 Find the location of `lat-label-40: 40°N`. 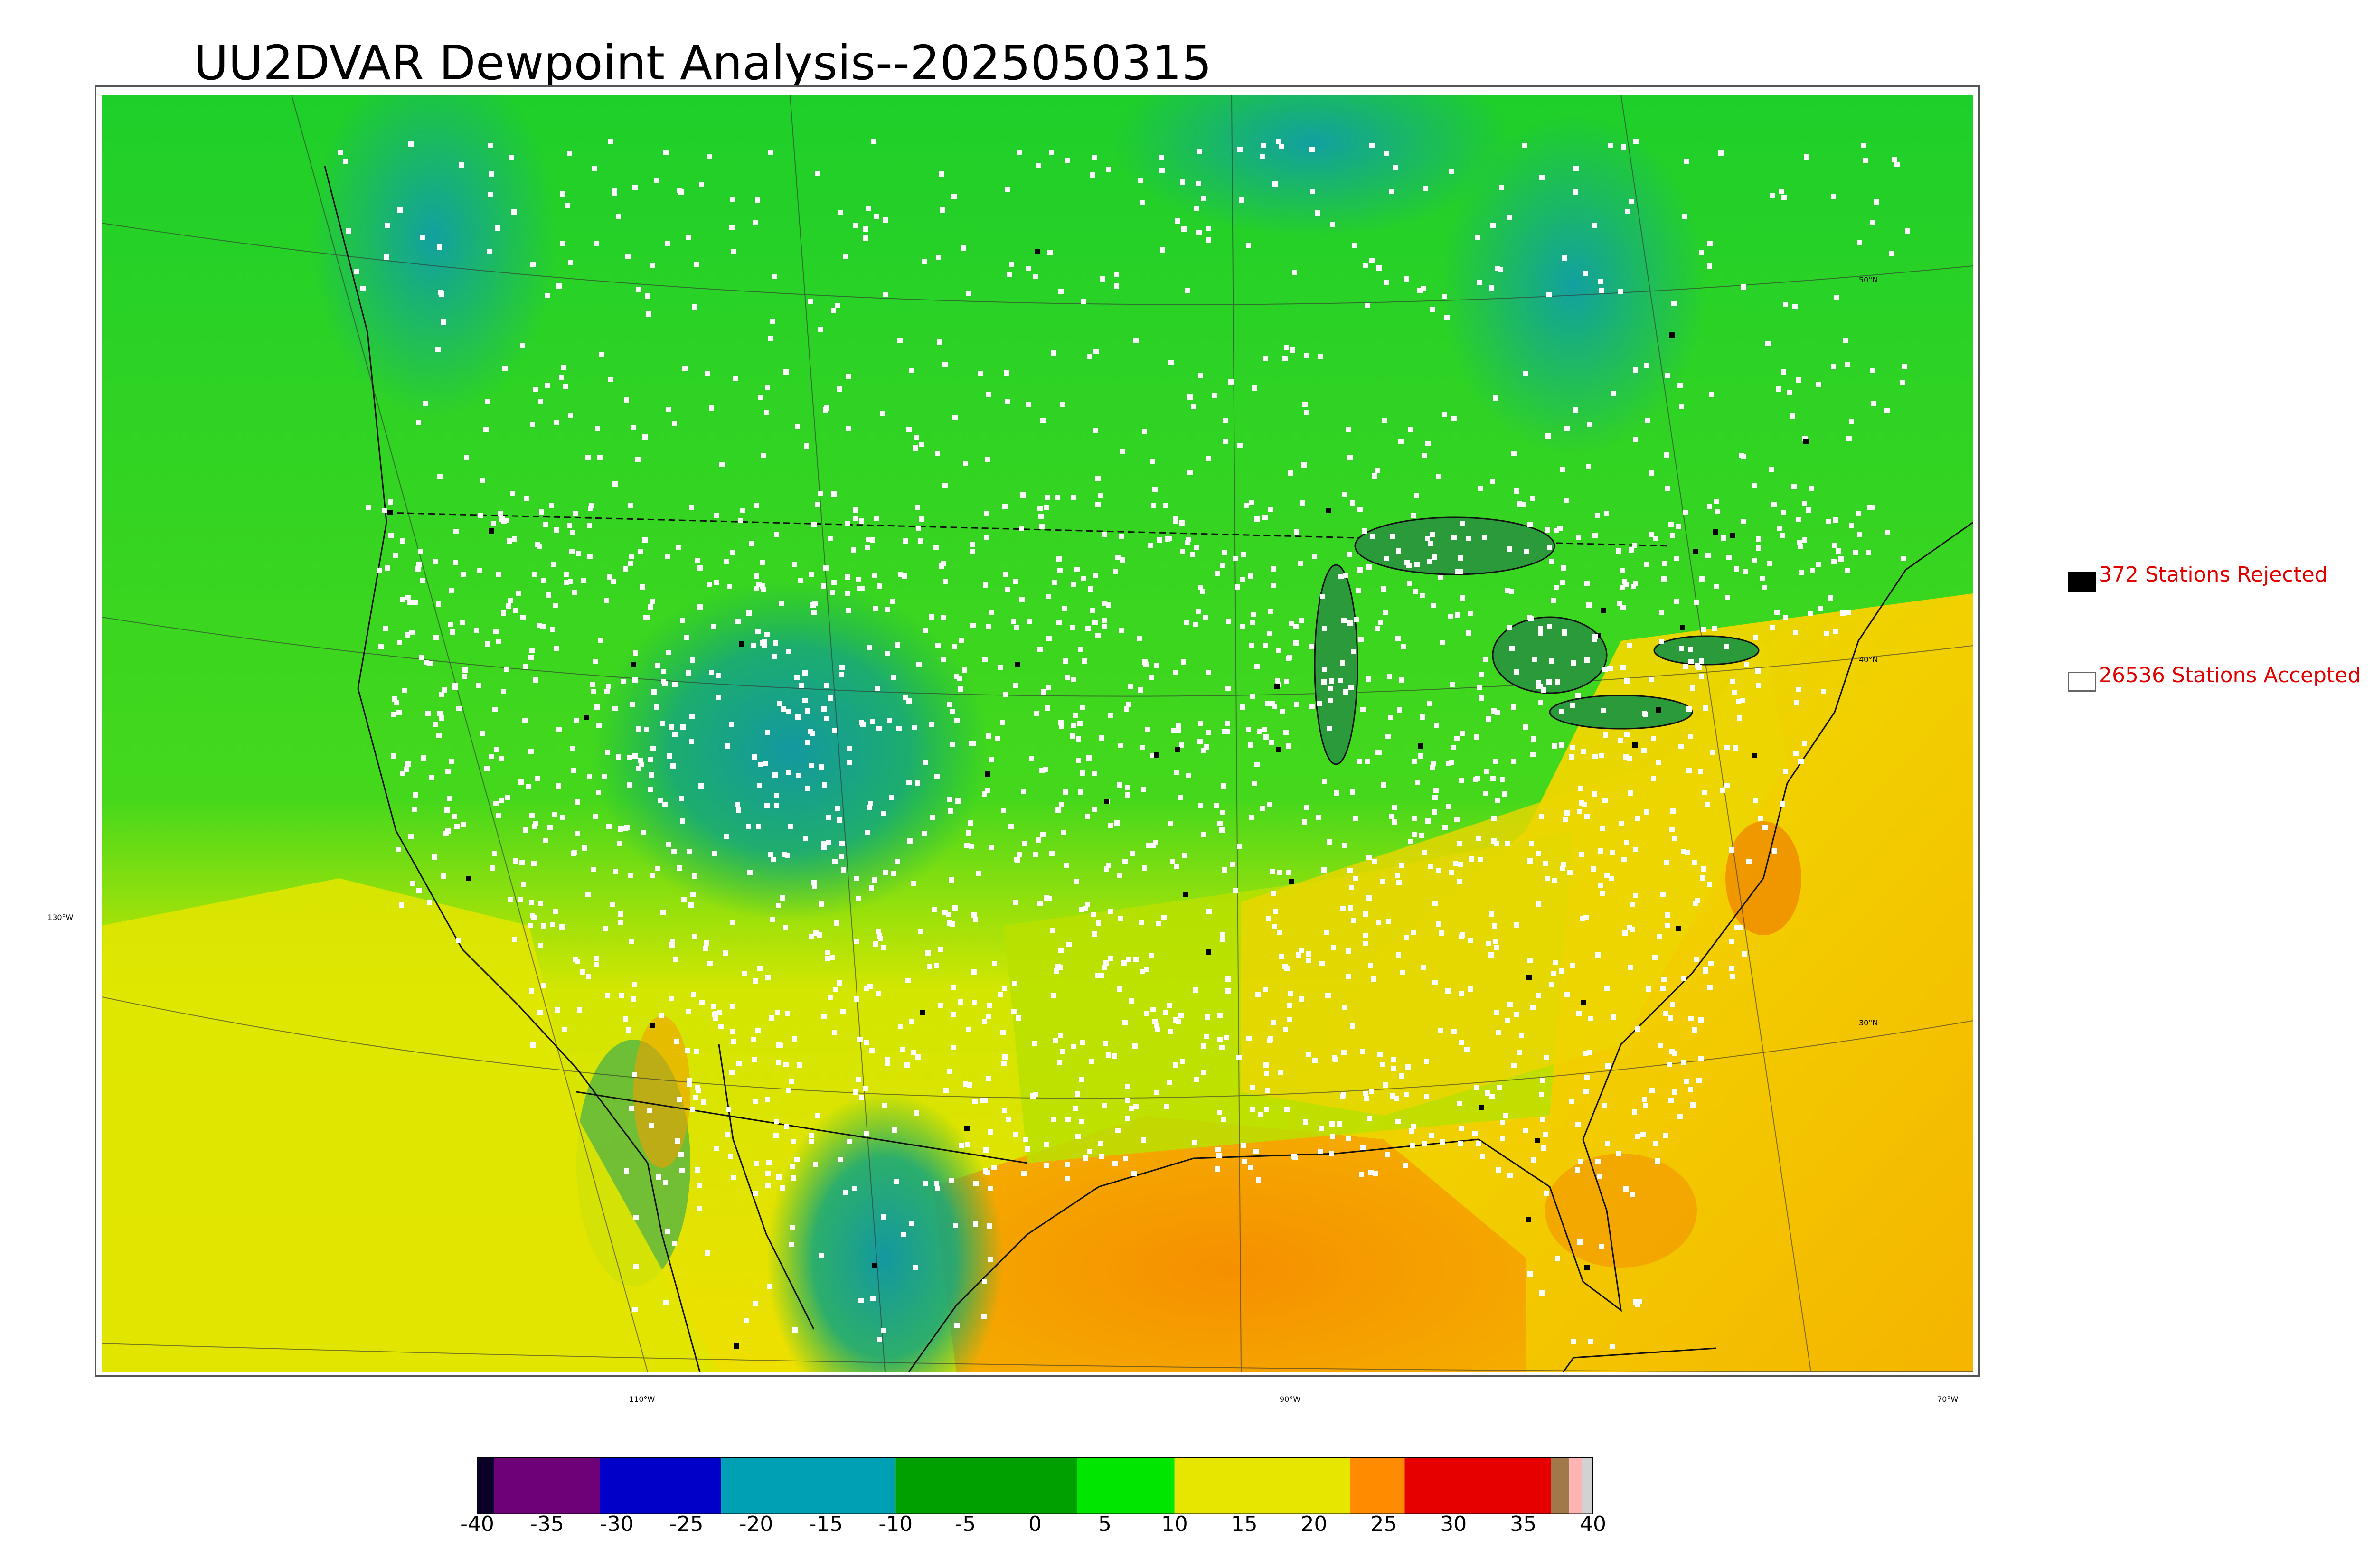

lat-label-40: 40°N is located at coordinates (1868, 660).